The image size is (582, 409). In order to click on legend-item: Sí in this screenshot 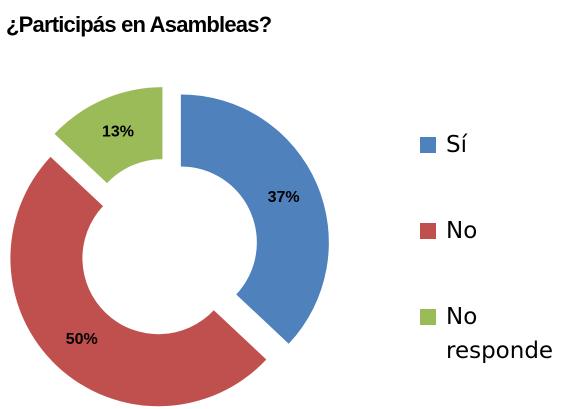, I will do `click(500, 171)`.